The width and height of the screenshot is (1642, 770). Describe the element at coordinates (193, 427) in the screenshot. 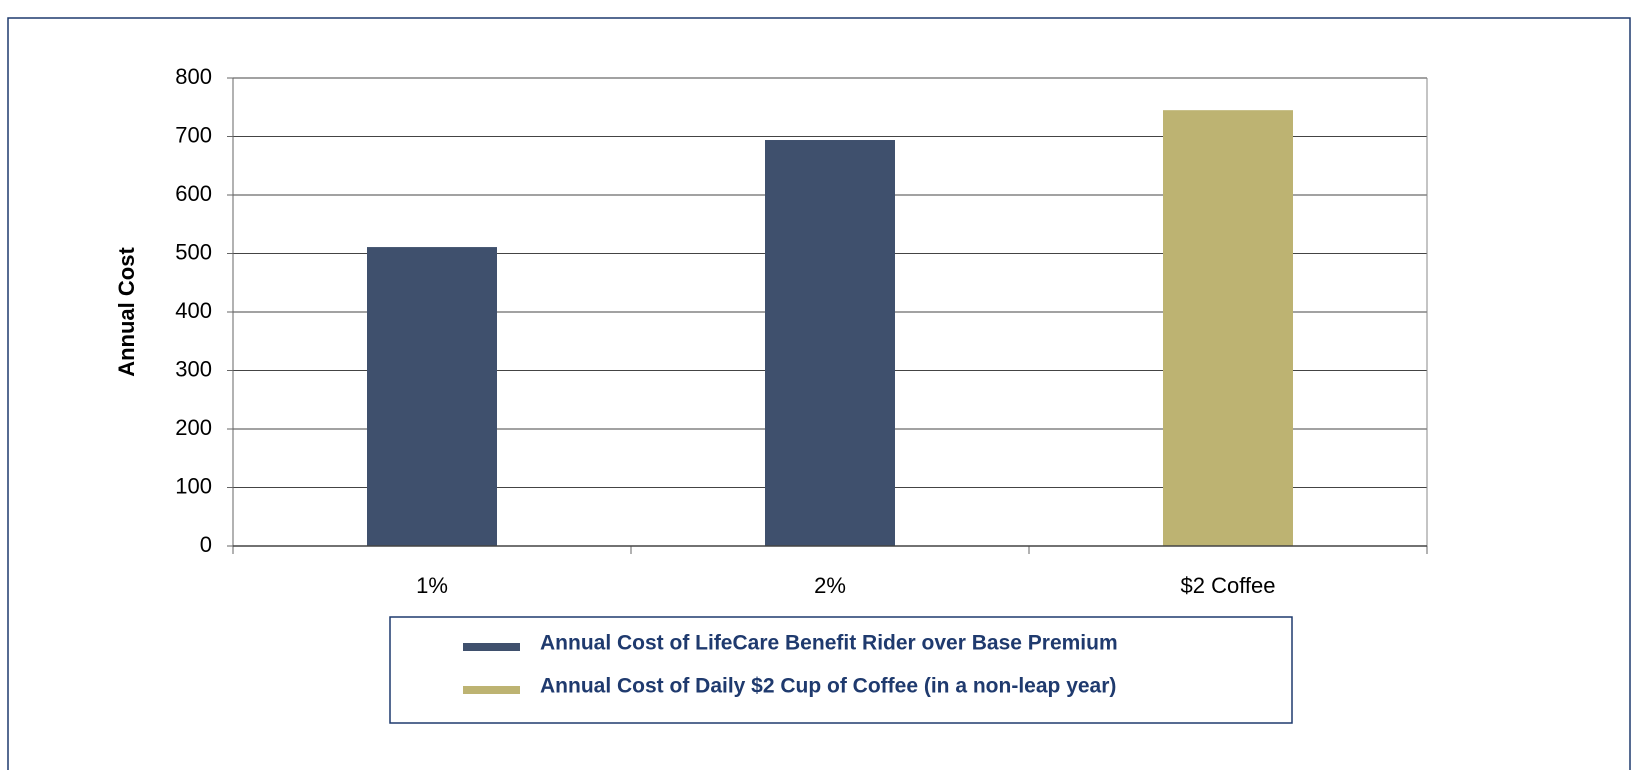

I see `y-tick-label: 200` at that location.